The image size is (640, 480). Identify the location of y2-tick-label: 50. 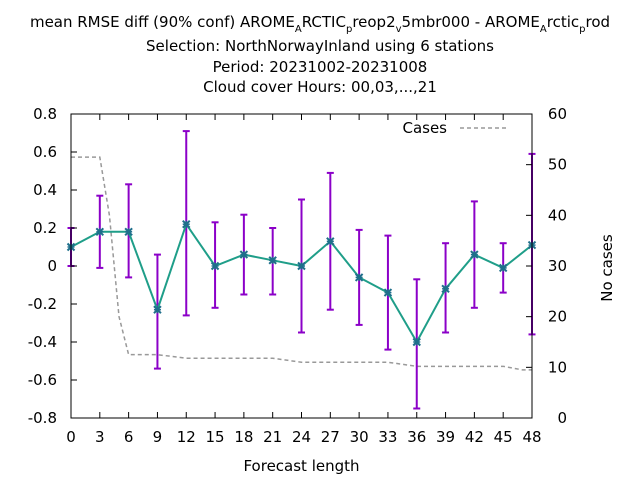
(557, 165).